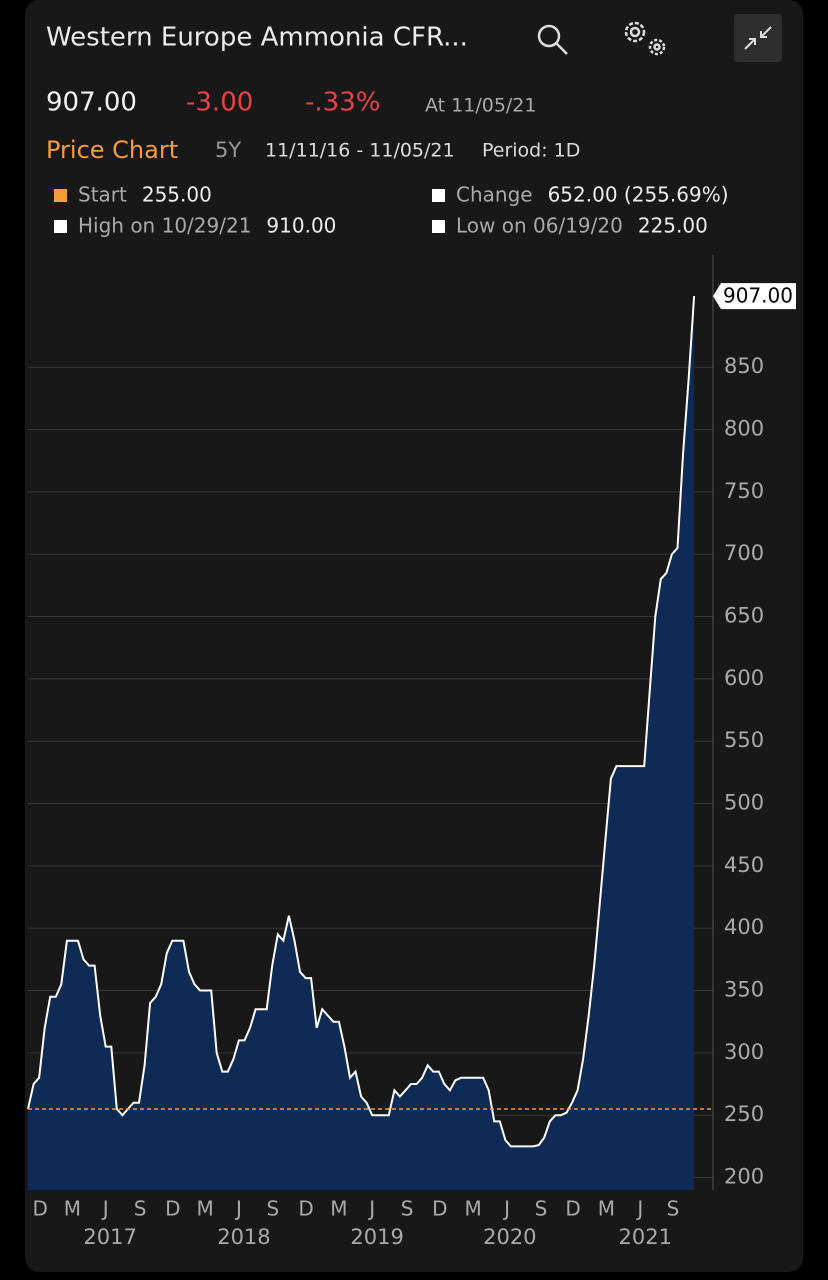 This screenshot has height=1280, width=828. I want to click on stat-value: 652.00 (255.69%), so click(638, 195).